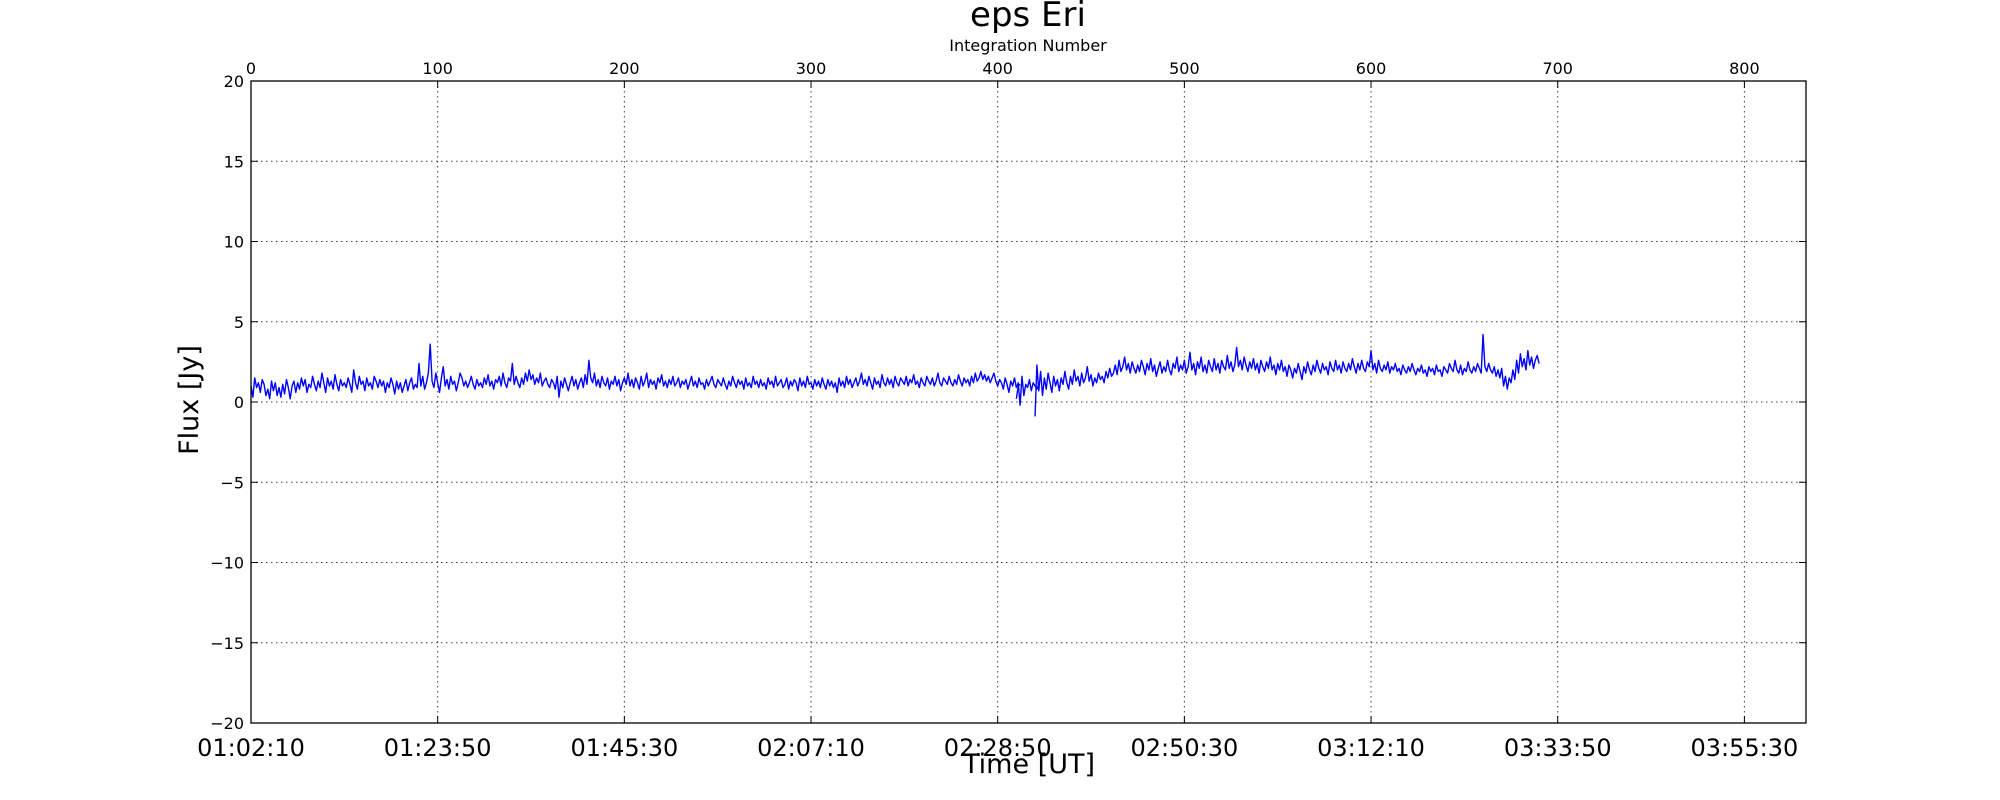  What do you see at coordinates (1028, 17) in the screenshot?
I see `chart-title: eps Eri` at bounding box center [1028, 17].